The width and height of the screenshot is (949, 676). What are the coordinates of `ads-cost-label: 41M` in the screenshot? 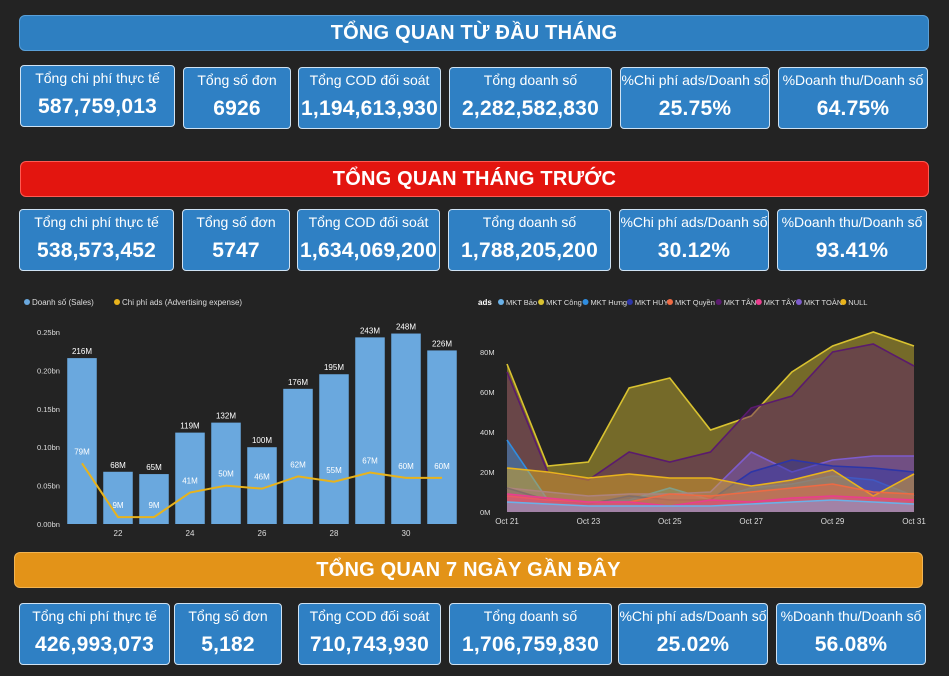 It's located at (190, 481).